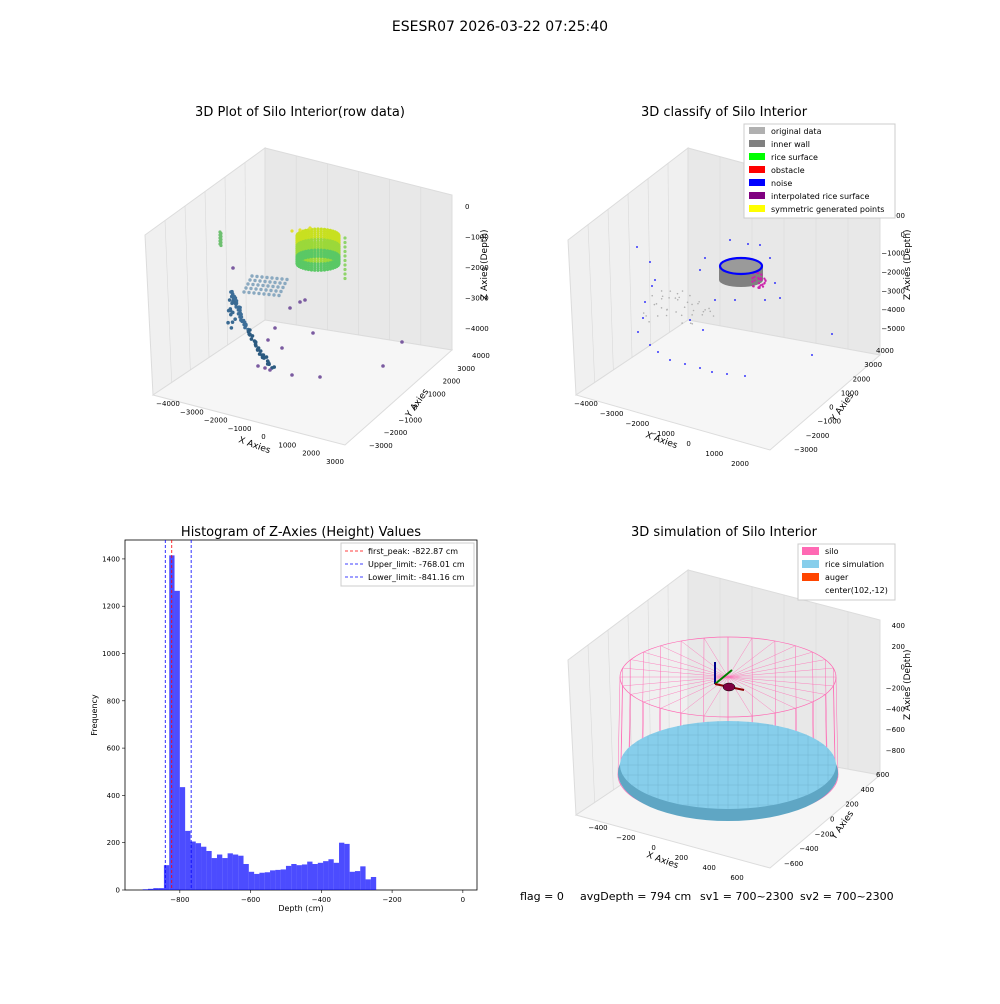 This screenshot has width=1000, height=1004. Describe the element at coordinates (827, 209) in the screenshot. I see `legend-label: symmetric generated points` at that location.